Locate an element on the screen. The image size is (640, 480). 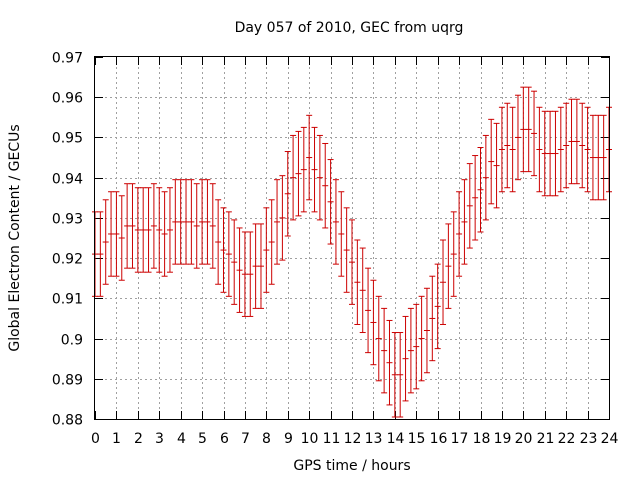
x-tick-label: 19 is located at coordinates (503, 439).